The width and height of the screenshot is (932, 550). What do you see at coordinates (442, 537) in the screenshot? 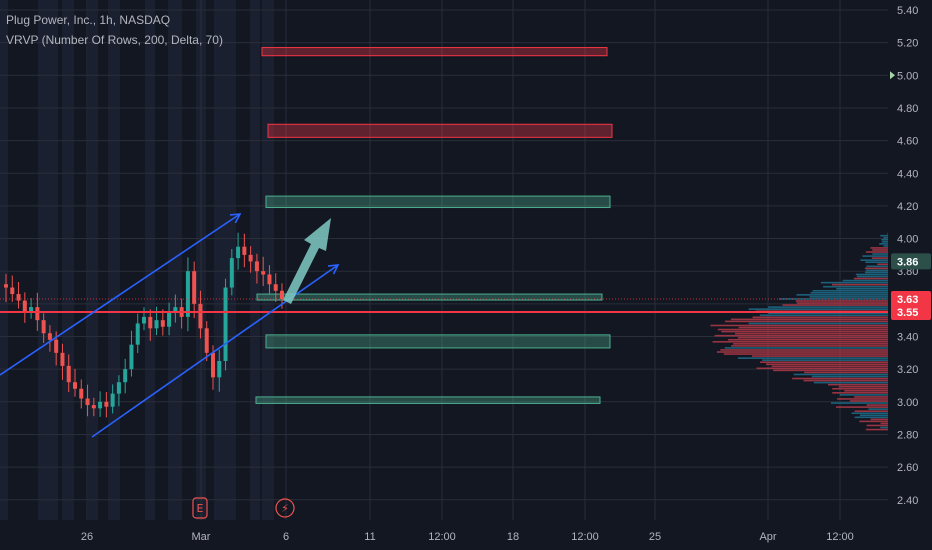
I see `time-tick-label: 12:00` at bounding box center [442, 537].